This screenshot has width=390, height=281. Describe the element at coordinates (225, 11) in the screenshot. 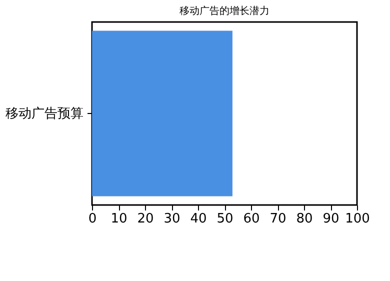

I see `chart-title: 移动广告的增长潜力` at that location.